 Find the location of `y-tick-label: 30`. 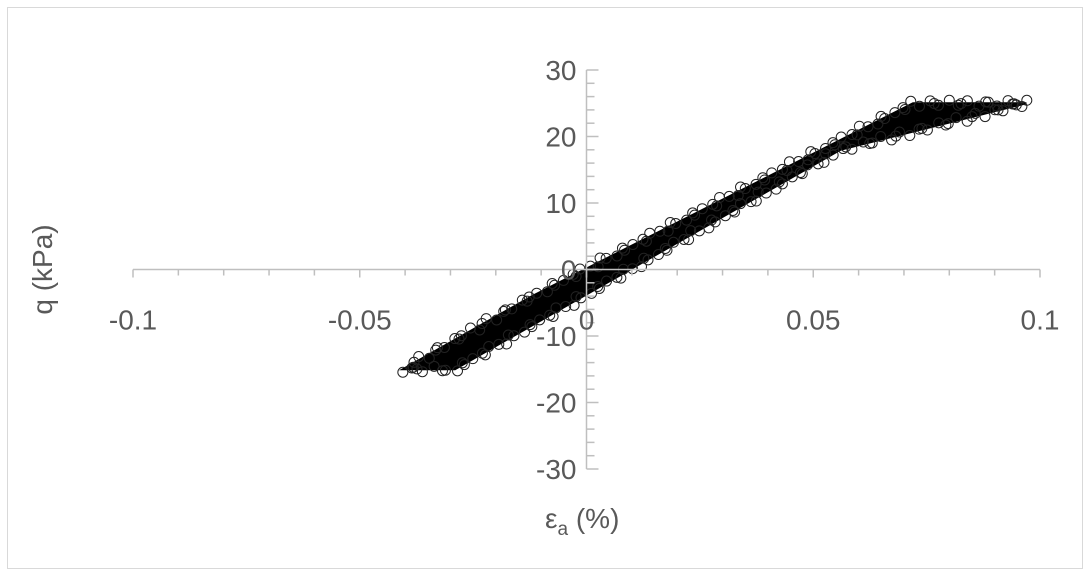

y-tick-label: 30 is located at coordinates (560, 70).